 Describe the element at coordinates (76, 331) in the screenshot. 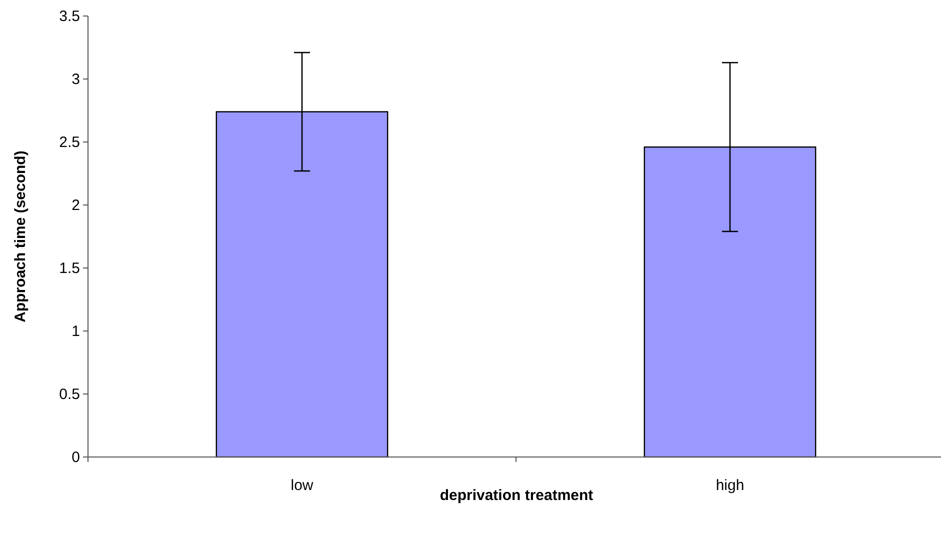

I see `y-tick-label: 1` at that location.